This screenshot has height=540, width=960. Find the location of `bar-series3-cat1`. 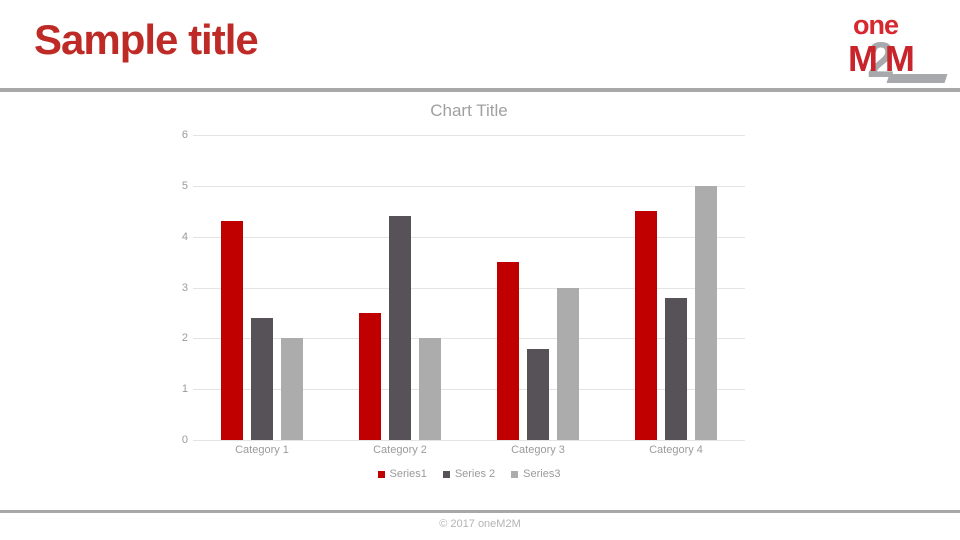

bar-series3-cat1 is located at coordinates (292, 389).